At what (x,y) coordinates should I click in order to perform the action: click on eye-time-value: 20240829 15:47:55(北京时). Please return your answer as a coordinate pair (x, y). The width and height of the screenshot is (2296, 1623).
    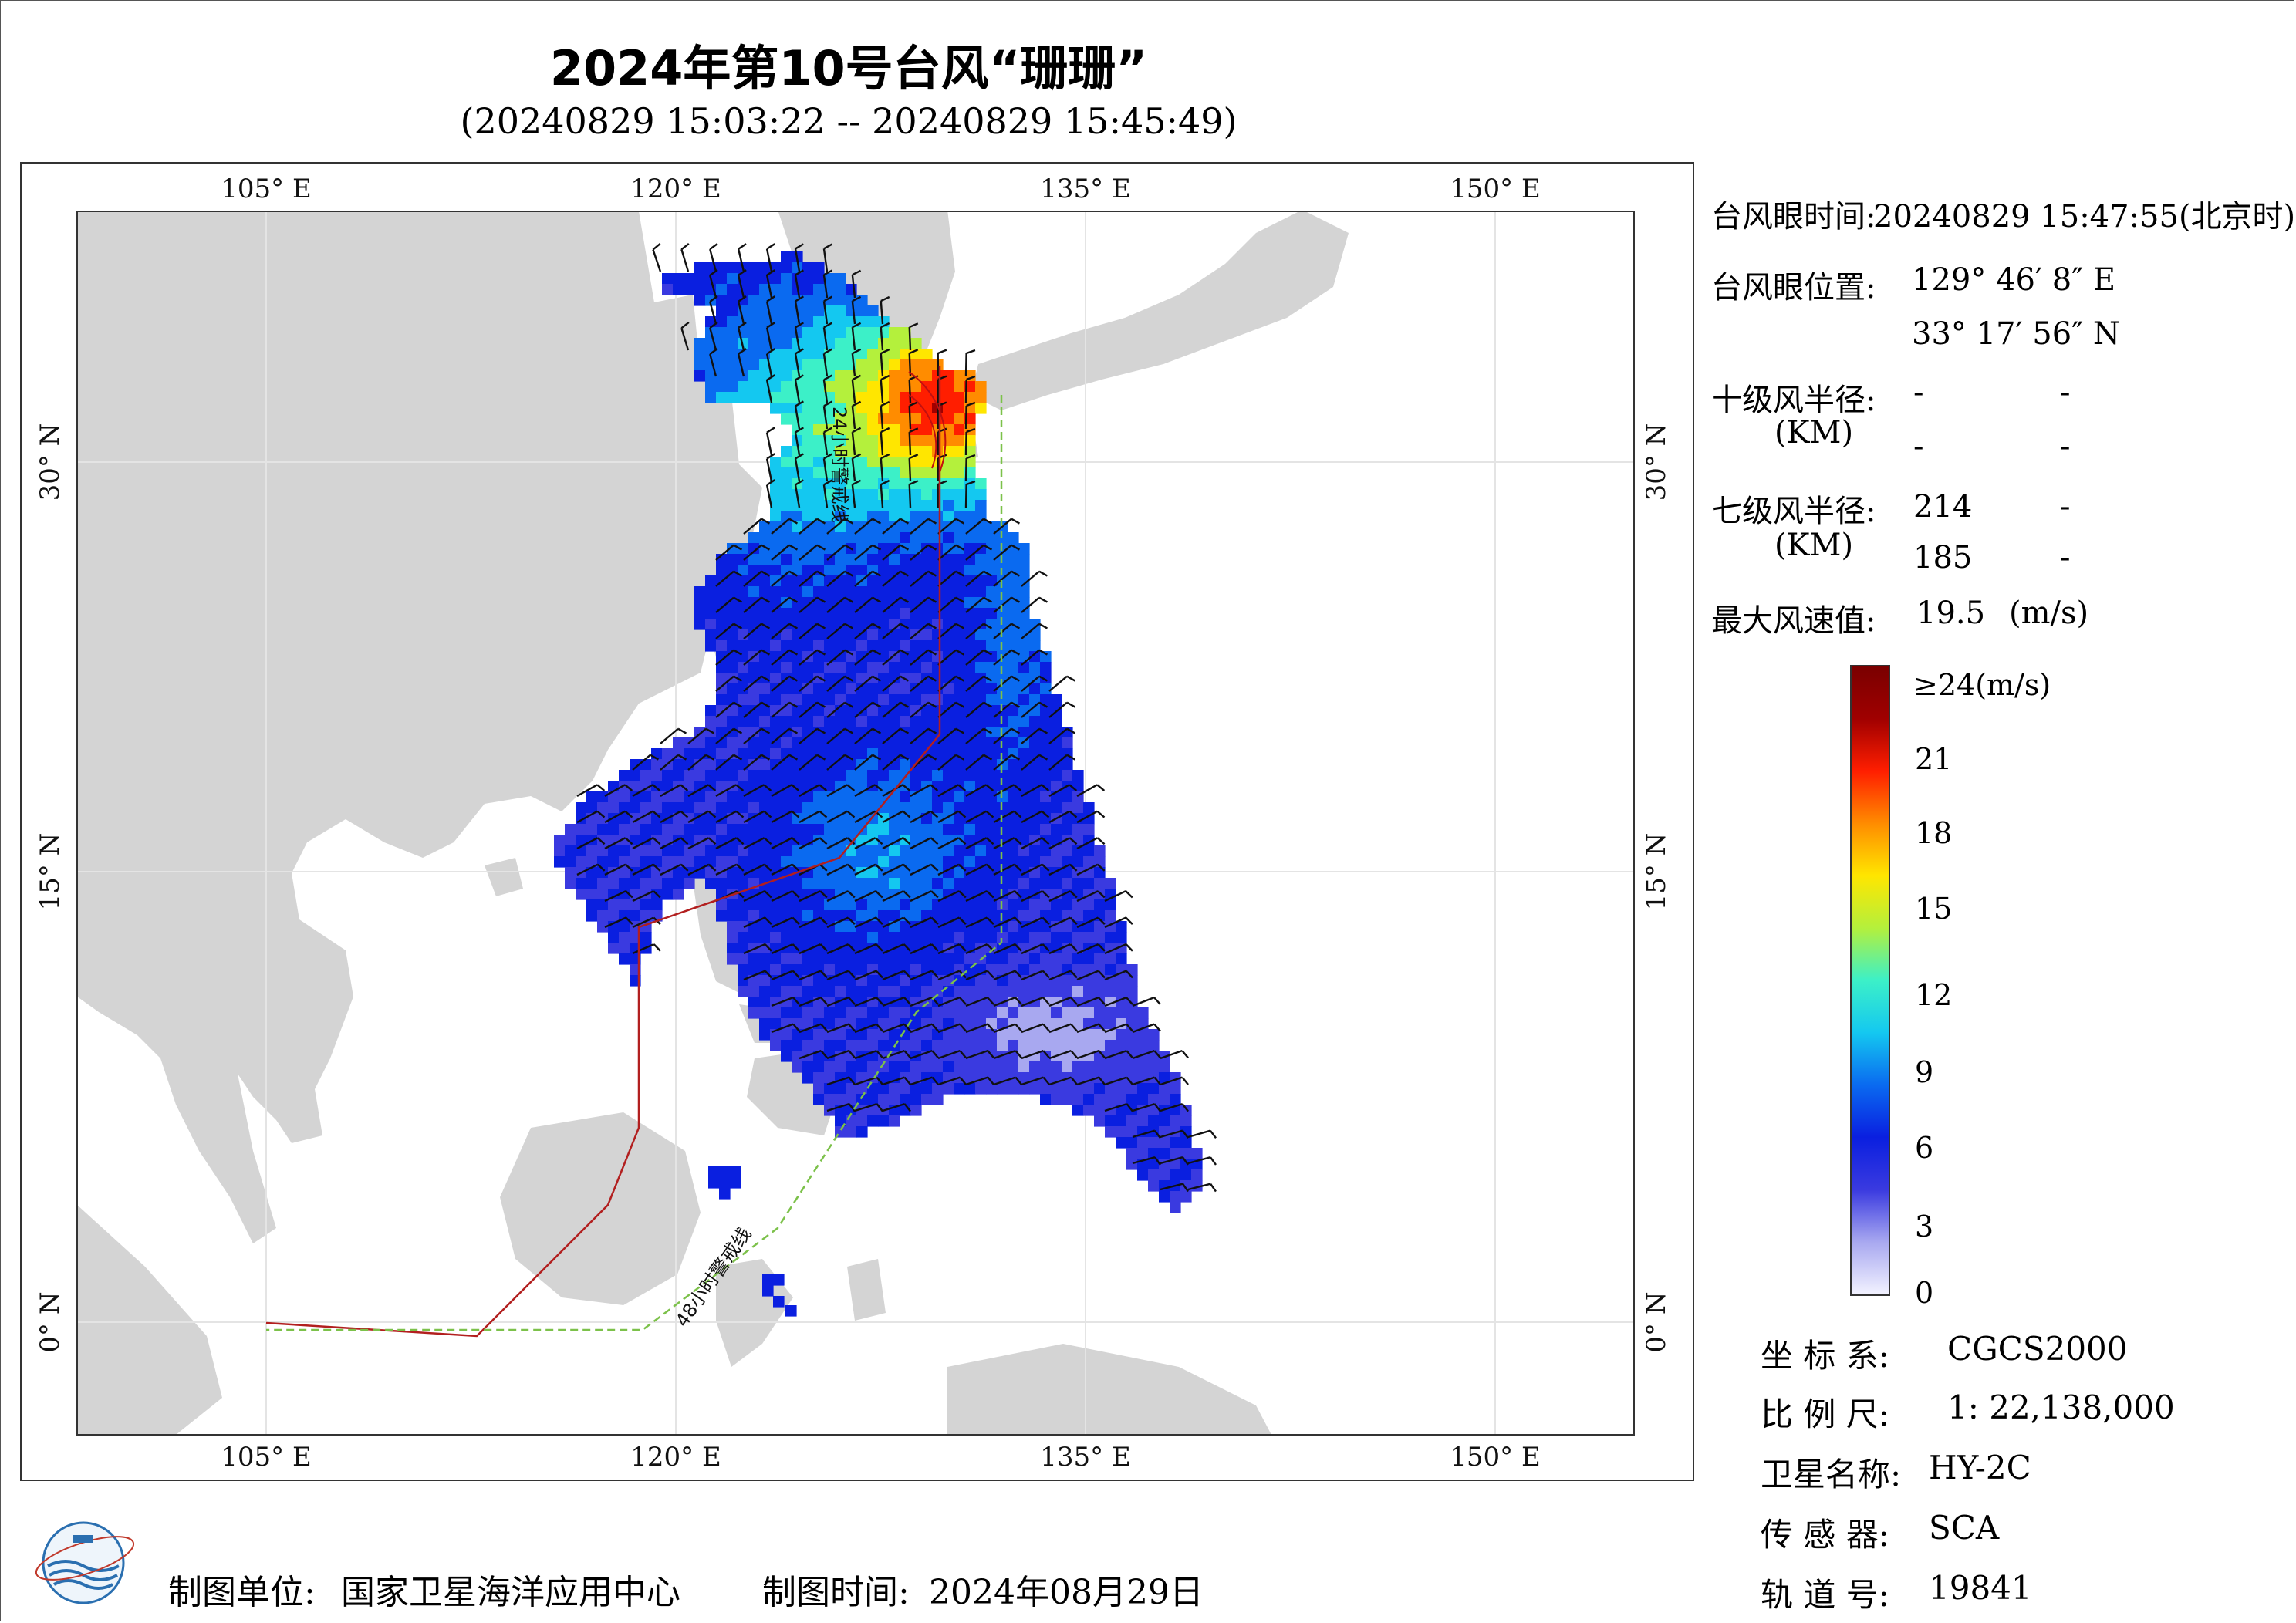
    Looking at the image, I should click on (2084, 217).